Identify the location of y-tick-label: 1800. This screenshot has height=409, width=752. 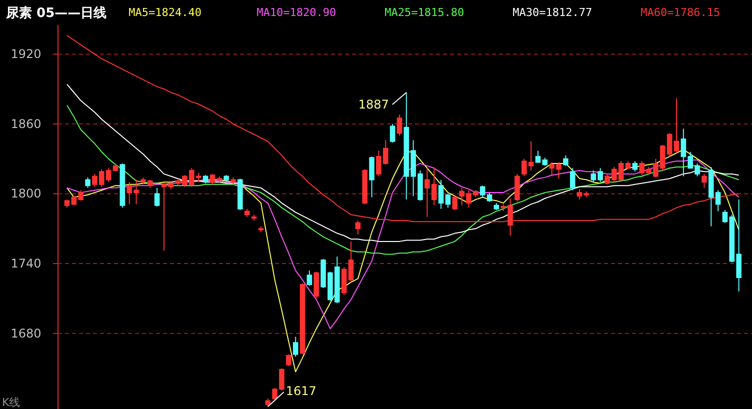
(26, 193).